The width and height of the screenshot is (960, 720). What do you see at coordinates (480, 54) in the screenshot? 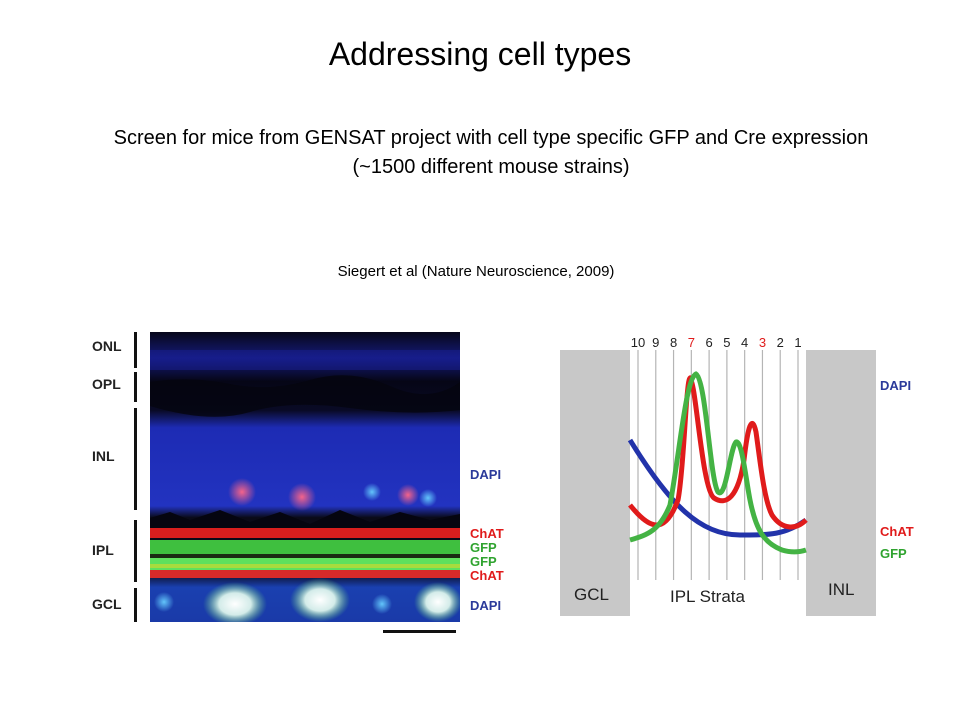
I see `slide-title: Addressing cell types` at bounding box center [480, 54].